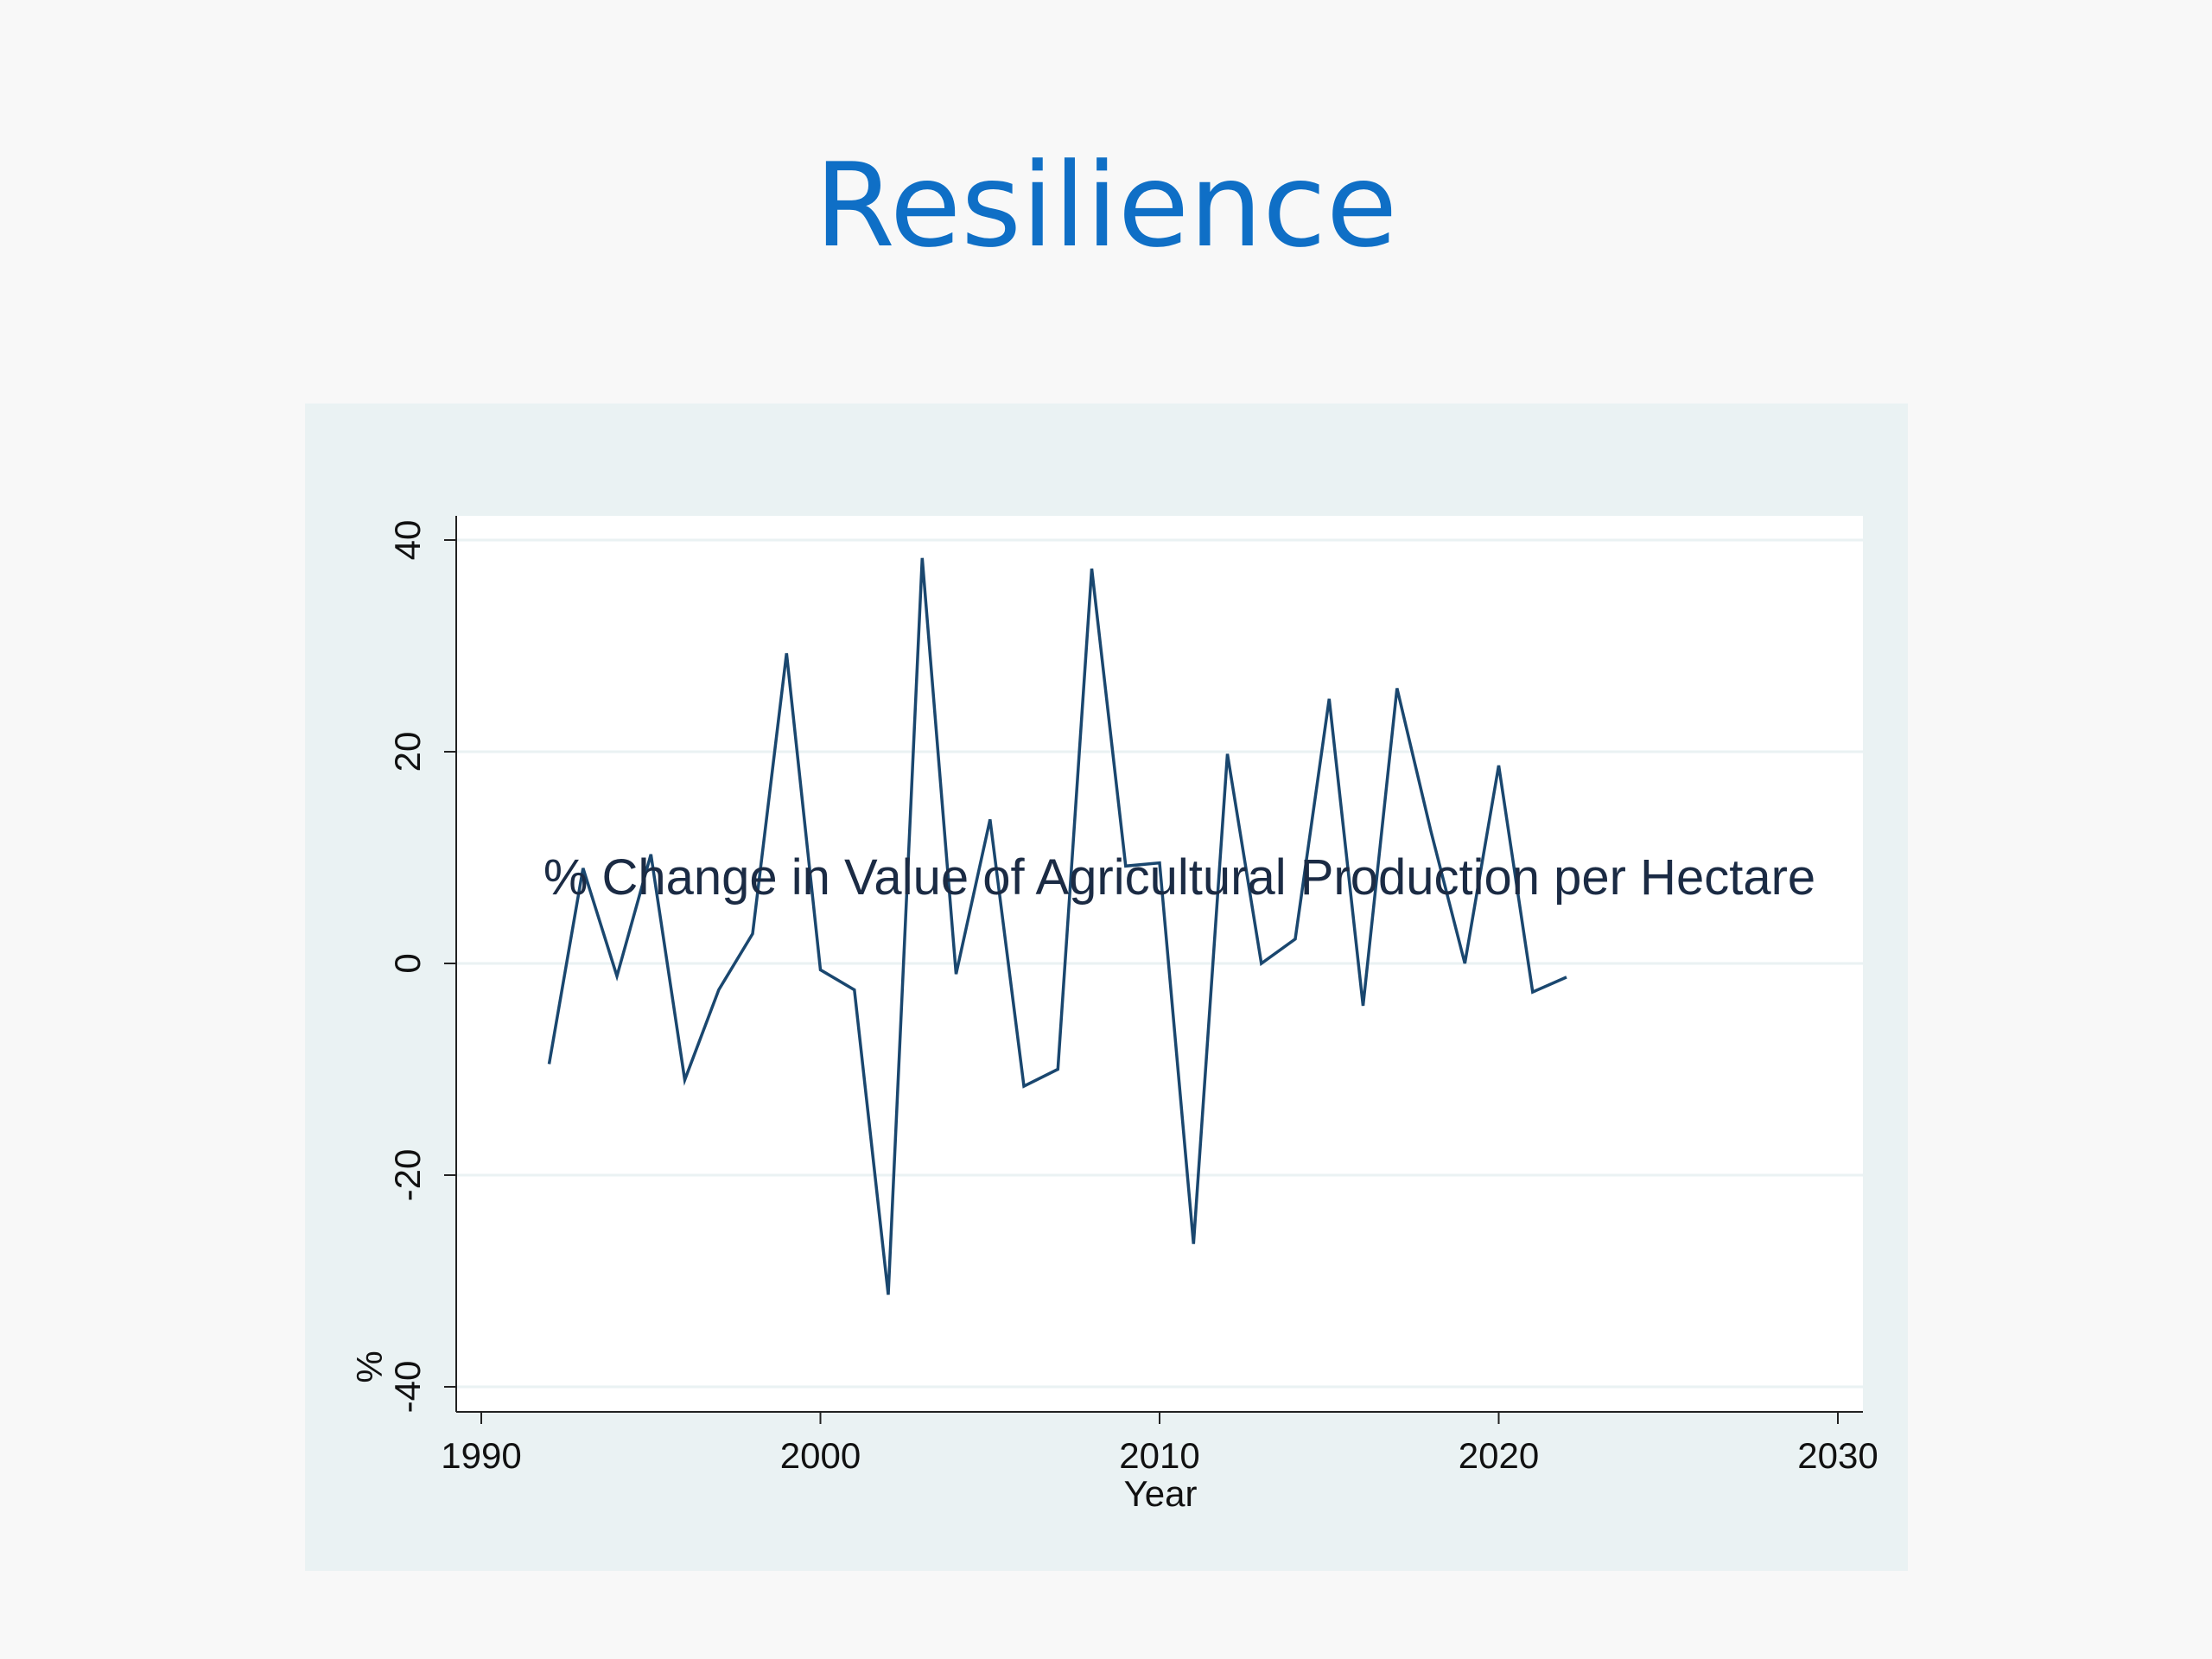 This screenshot has width=2212, height=1659. Describe the element at coordinates (481, 1455) in the screenshot. I see `x-tick-label: 1990` at that location.